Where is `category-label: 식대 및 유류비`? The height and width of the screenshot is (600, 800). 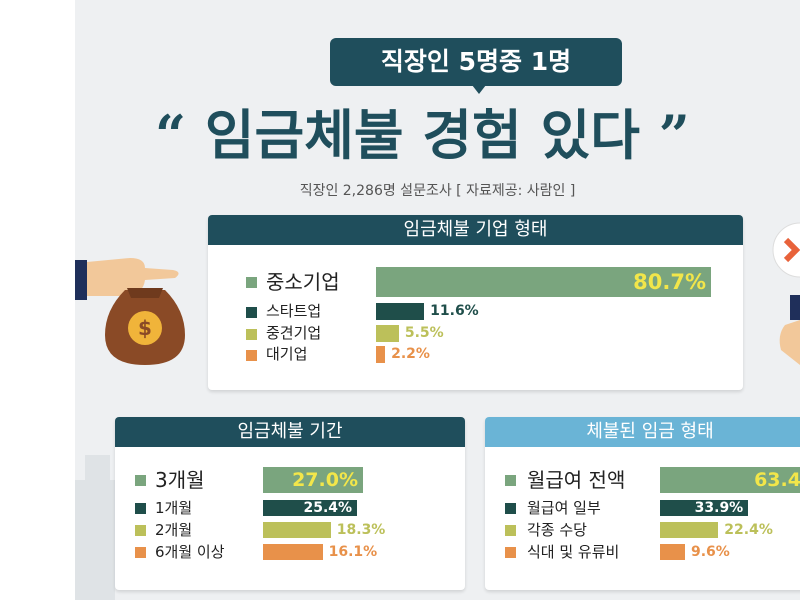 category-label: 식대 및 유류비 is located at coordinates (573, 552).